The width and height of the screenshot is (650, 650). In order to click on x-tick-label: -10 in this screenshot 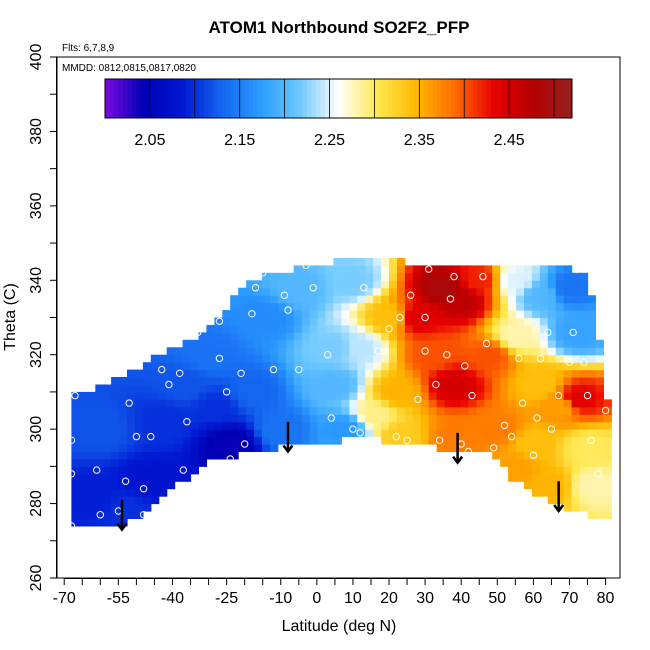, I will do `click(280, 598)`.